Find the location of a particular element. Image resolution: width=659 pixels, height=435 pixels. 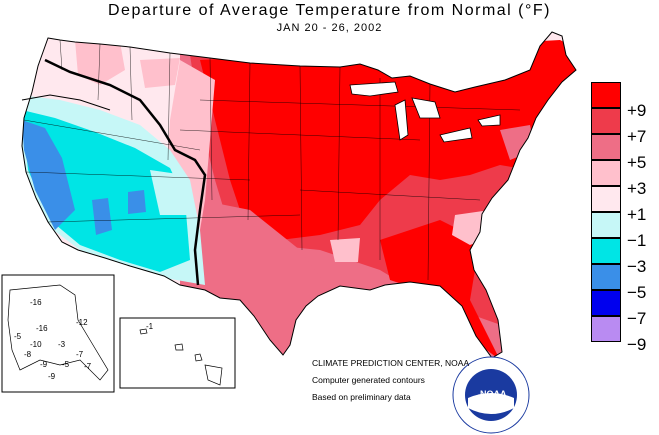

hawaii-label: -1 is located at coordinates (150, 326).